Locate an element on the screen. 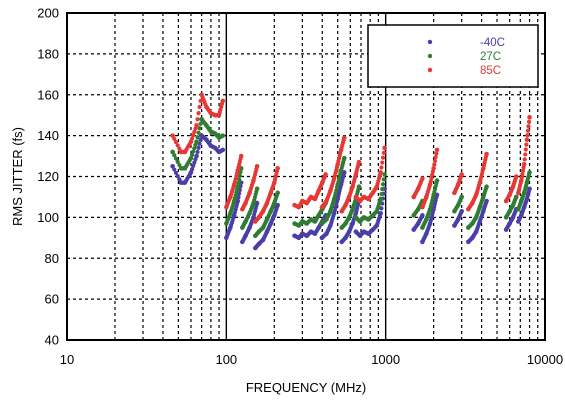 This screenshot has height=407, width=565. y-tick-label: 180 is located at coordinates (48, 53).